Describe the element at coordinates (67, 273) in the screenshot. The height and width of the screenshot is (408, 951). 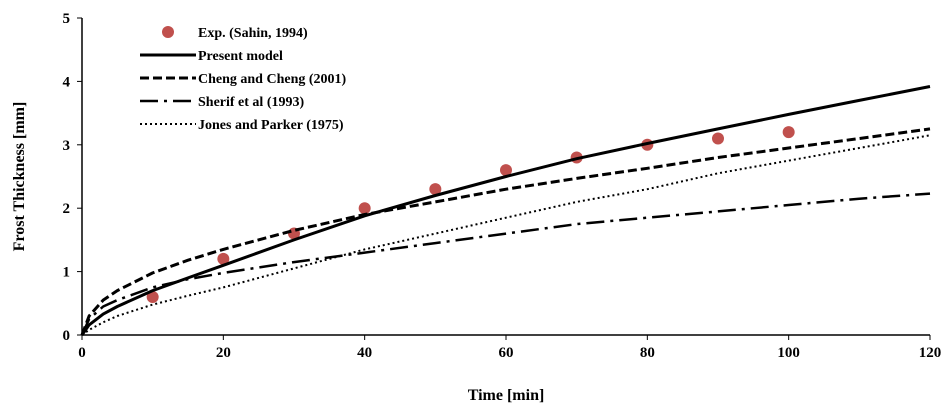
I see `y-tick-label: 1` at that location.